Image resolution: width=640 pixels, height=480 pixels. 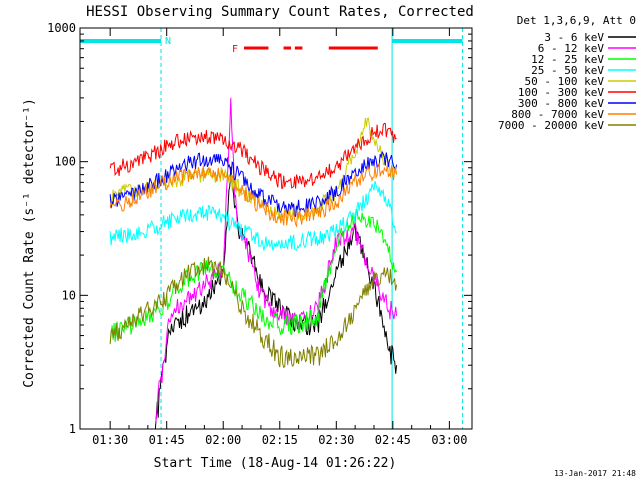 I want to click on x-tick-label-2: 02:00, so click(x=223, y=440).